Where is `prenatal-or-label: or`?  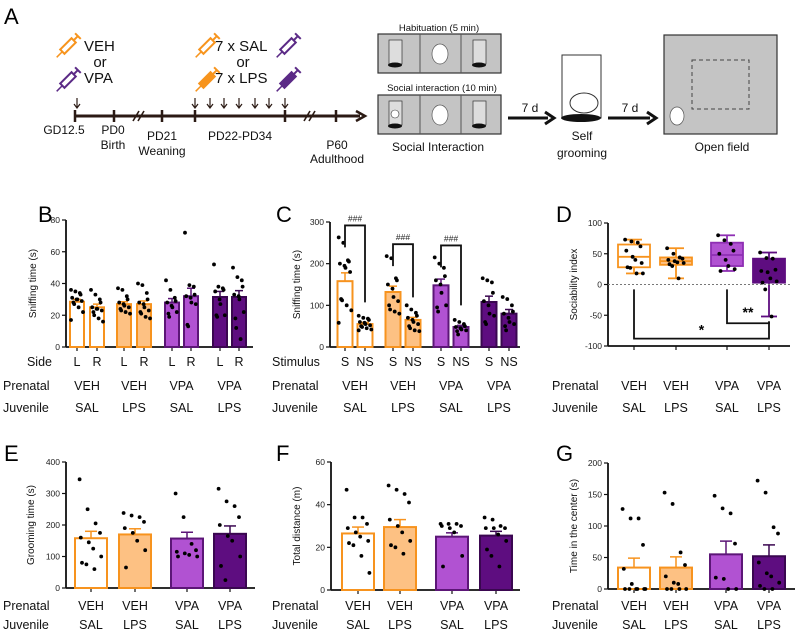
prenatal-or-label: or is located at coordinates (99, 62).